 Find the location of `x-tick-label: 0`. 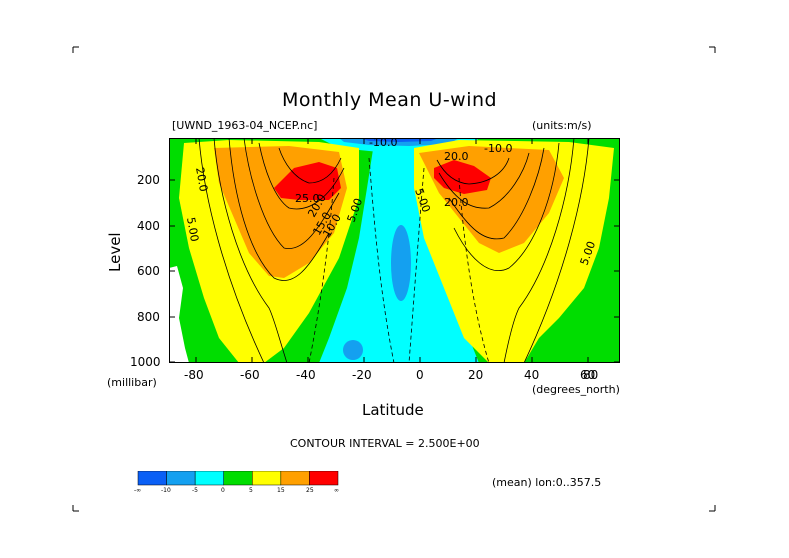

x-tick-label: 0 is located at coordinates (420, 375).